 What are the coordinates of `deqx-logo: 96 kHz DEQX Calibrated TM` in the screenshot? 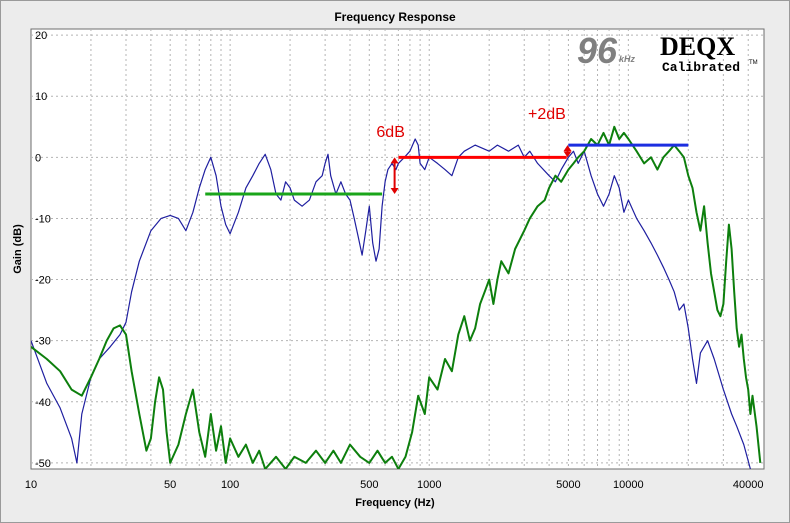 It's located at (667, 52).